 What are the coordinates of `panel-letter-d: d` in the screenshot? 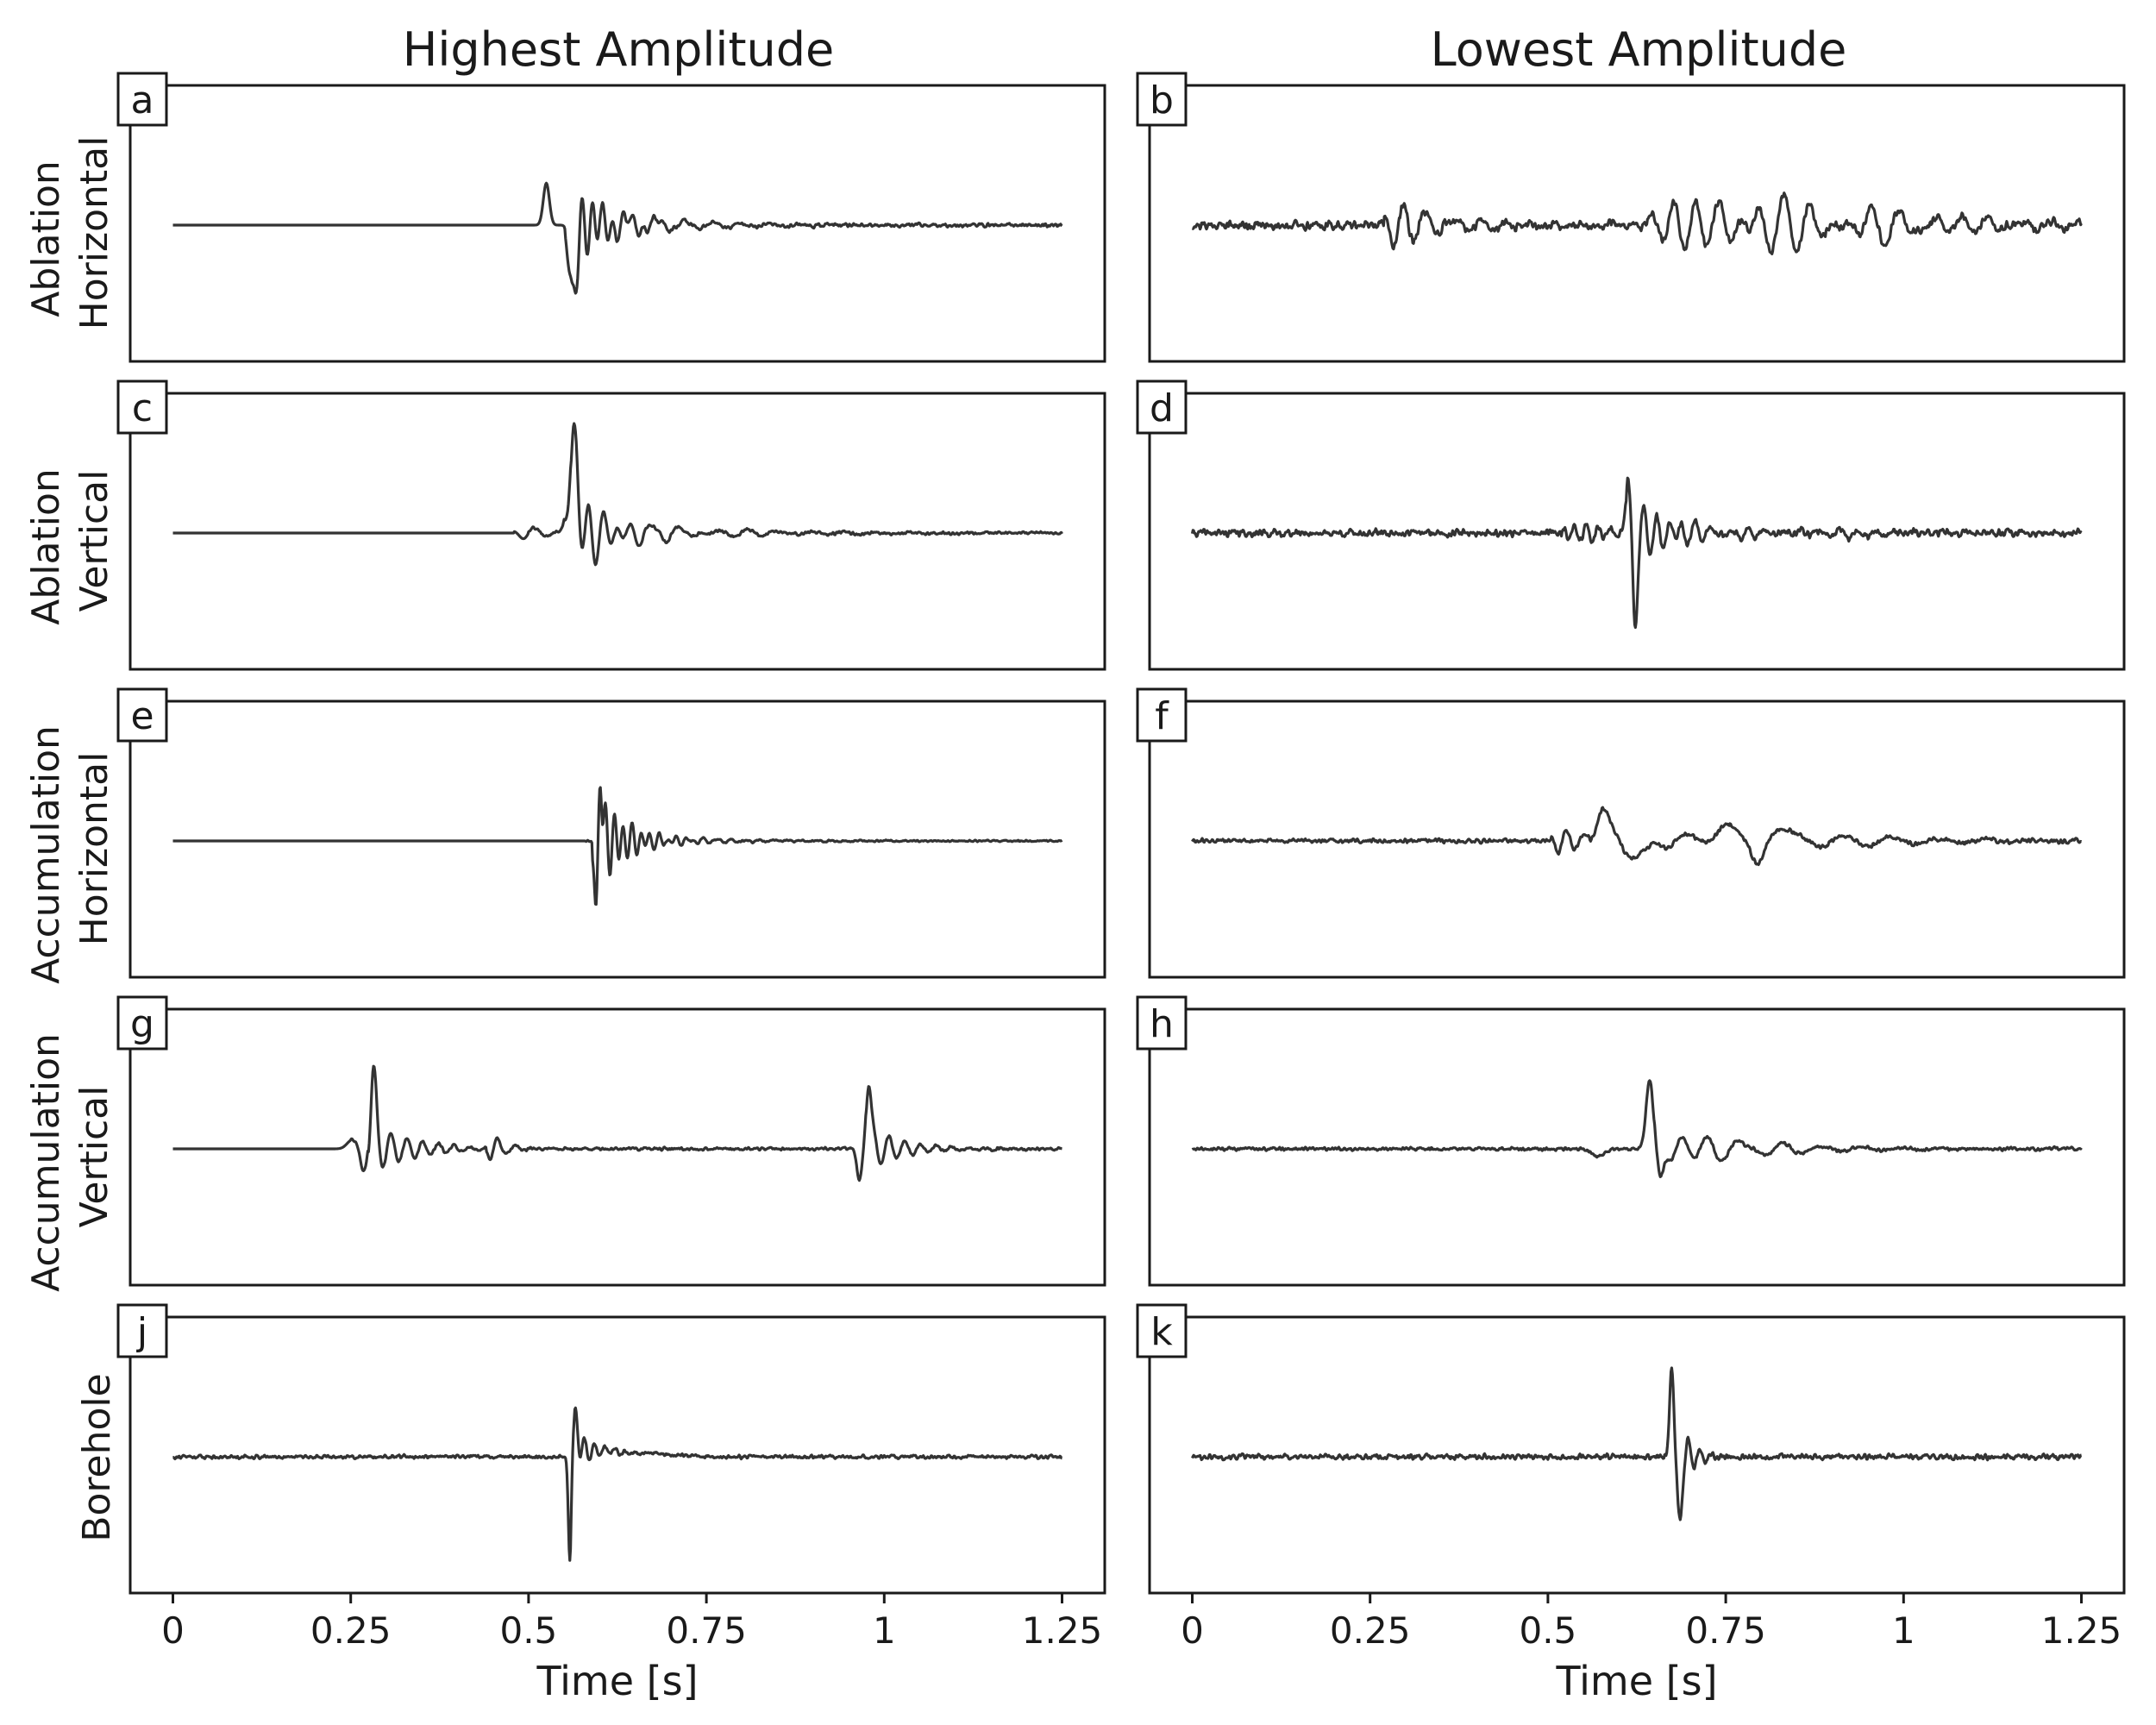 It's located at (1162, 408).